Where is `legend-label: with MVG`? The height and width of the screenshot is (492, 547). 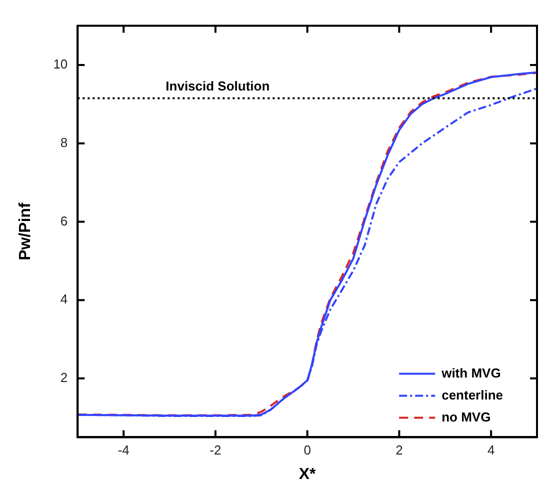 legend-label: with MVG is located at coordinates (470, 372).